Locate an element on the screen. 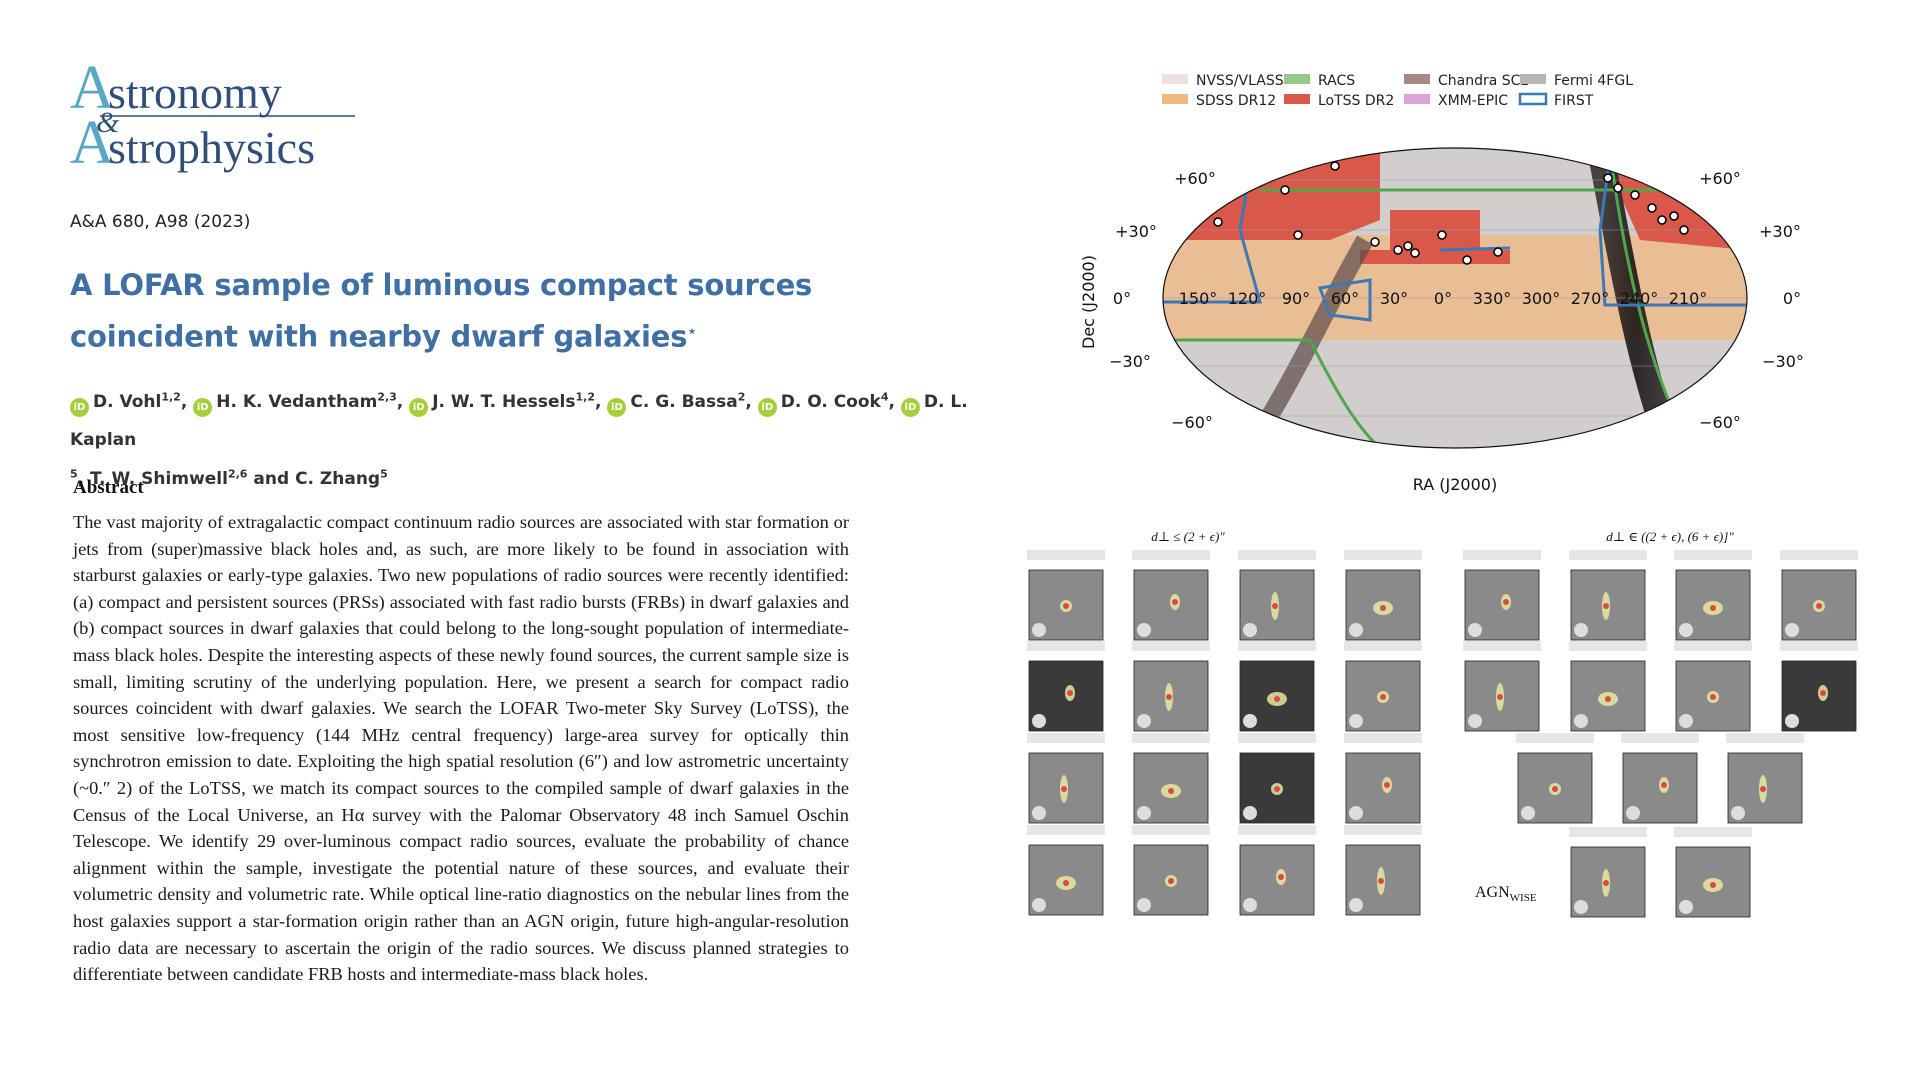  journal-initial-a2: A is located at coordinates (92, 143).